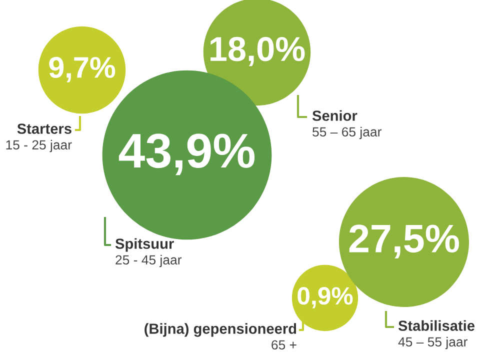  What do you see at coordinates (82, 69) in the screenshot?
I see `data-label: 9,7%` at bounding box center [82, 69].